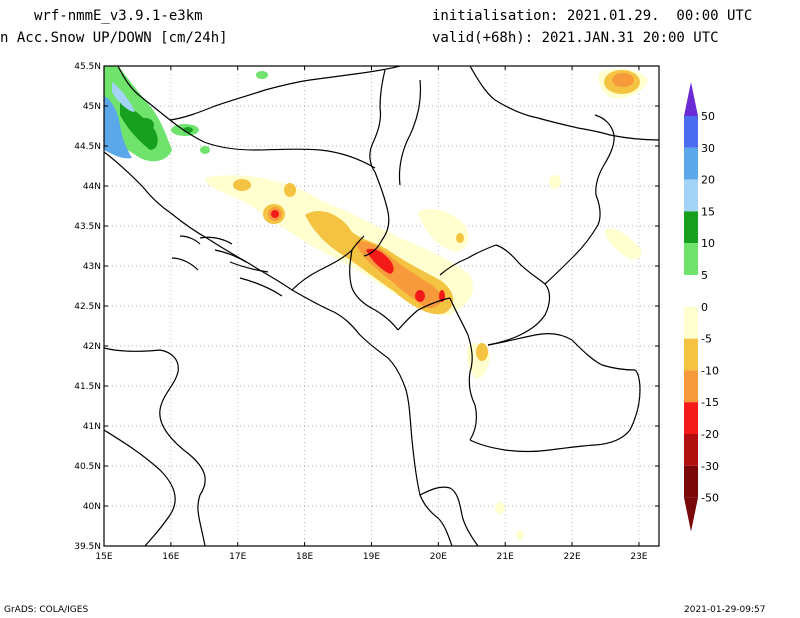 The width and height of the screenshot is (800, 618). Describe the element at coordinates (592, 16) in the screenshot. I see `initialisation-time: initialisation: 2021.01.29. 00:00 UTC` at that location.